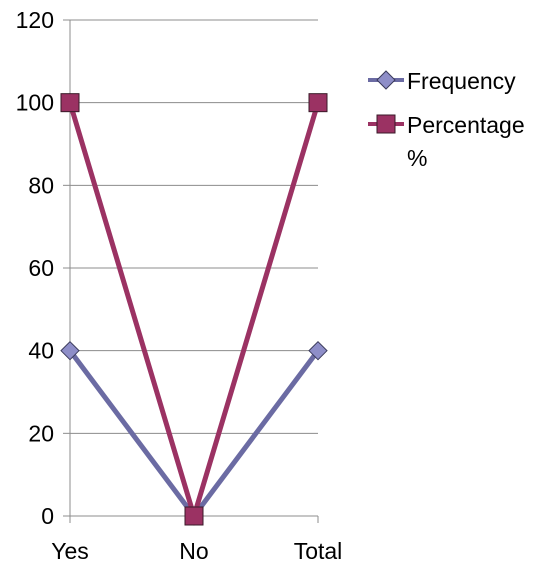 This screenshot has height=567, width=540. What do you see at coordinates (70, 103) in the screenshot?
I see `percentage-point-yes` at bounding box center [70, 103].